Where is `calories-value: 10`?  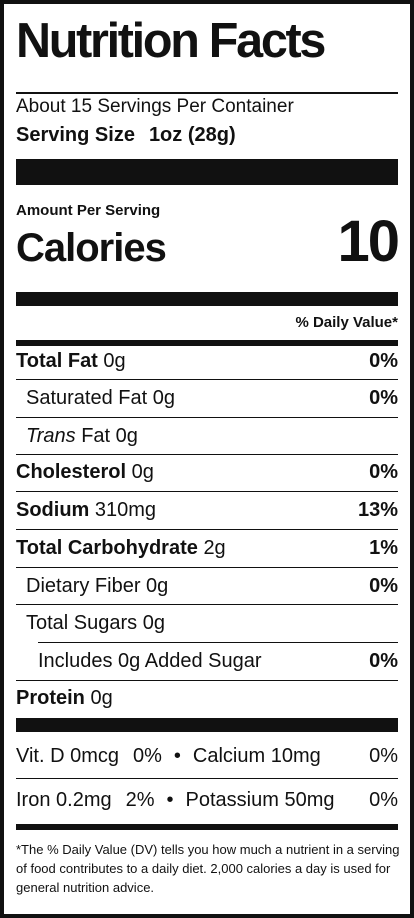 calories-value: 10 is located at coordinates (368, 241).